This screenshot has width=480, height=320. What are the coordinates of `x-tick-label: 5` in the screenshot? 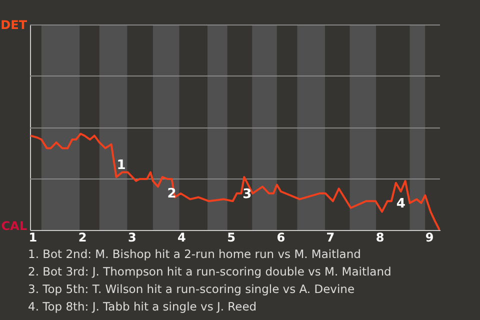 It's located at (231, 237).